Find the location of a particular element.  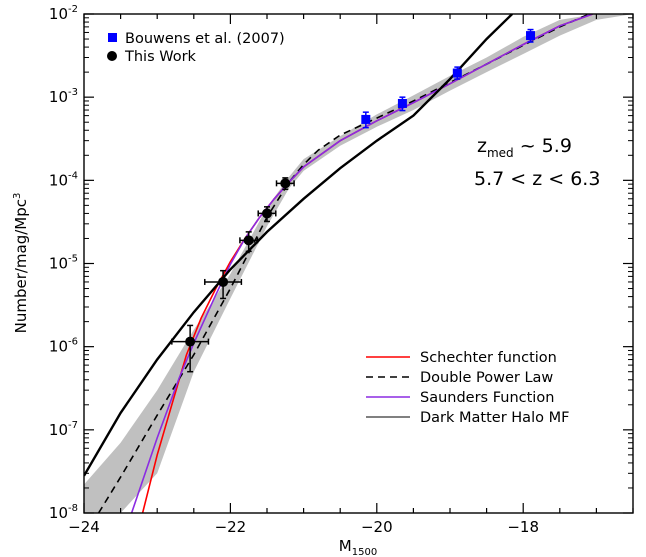

legend-top: Bouwens et al. (2007) This Work is located at coordinates (196, 48).